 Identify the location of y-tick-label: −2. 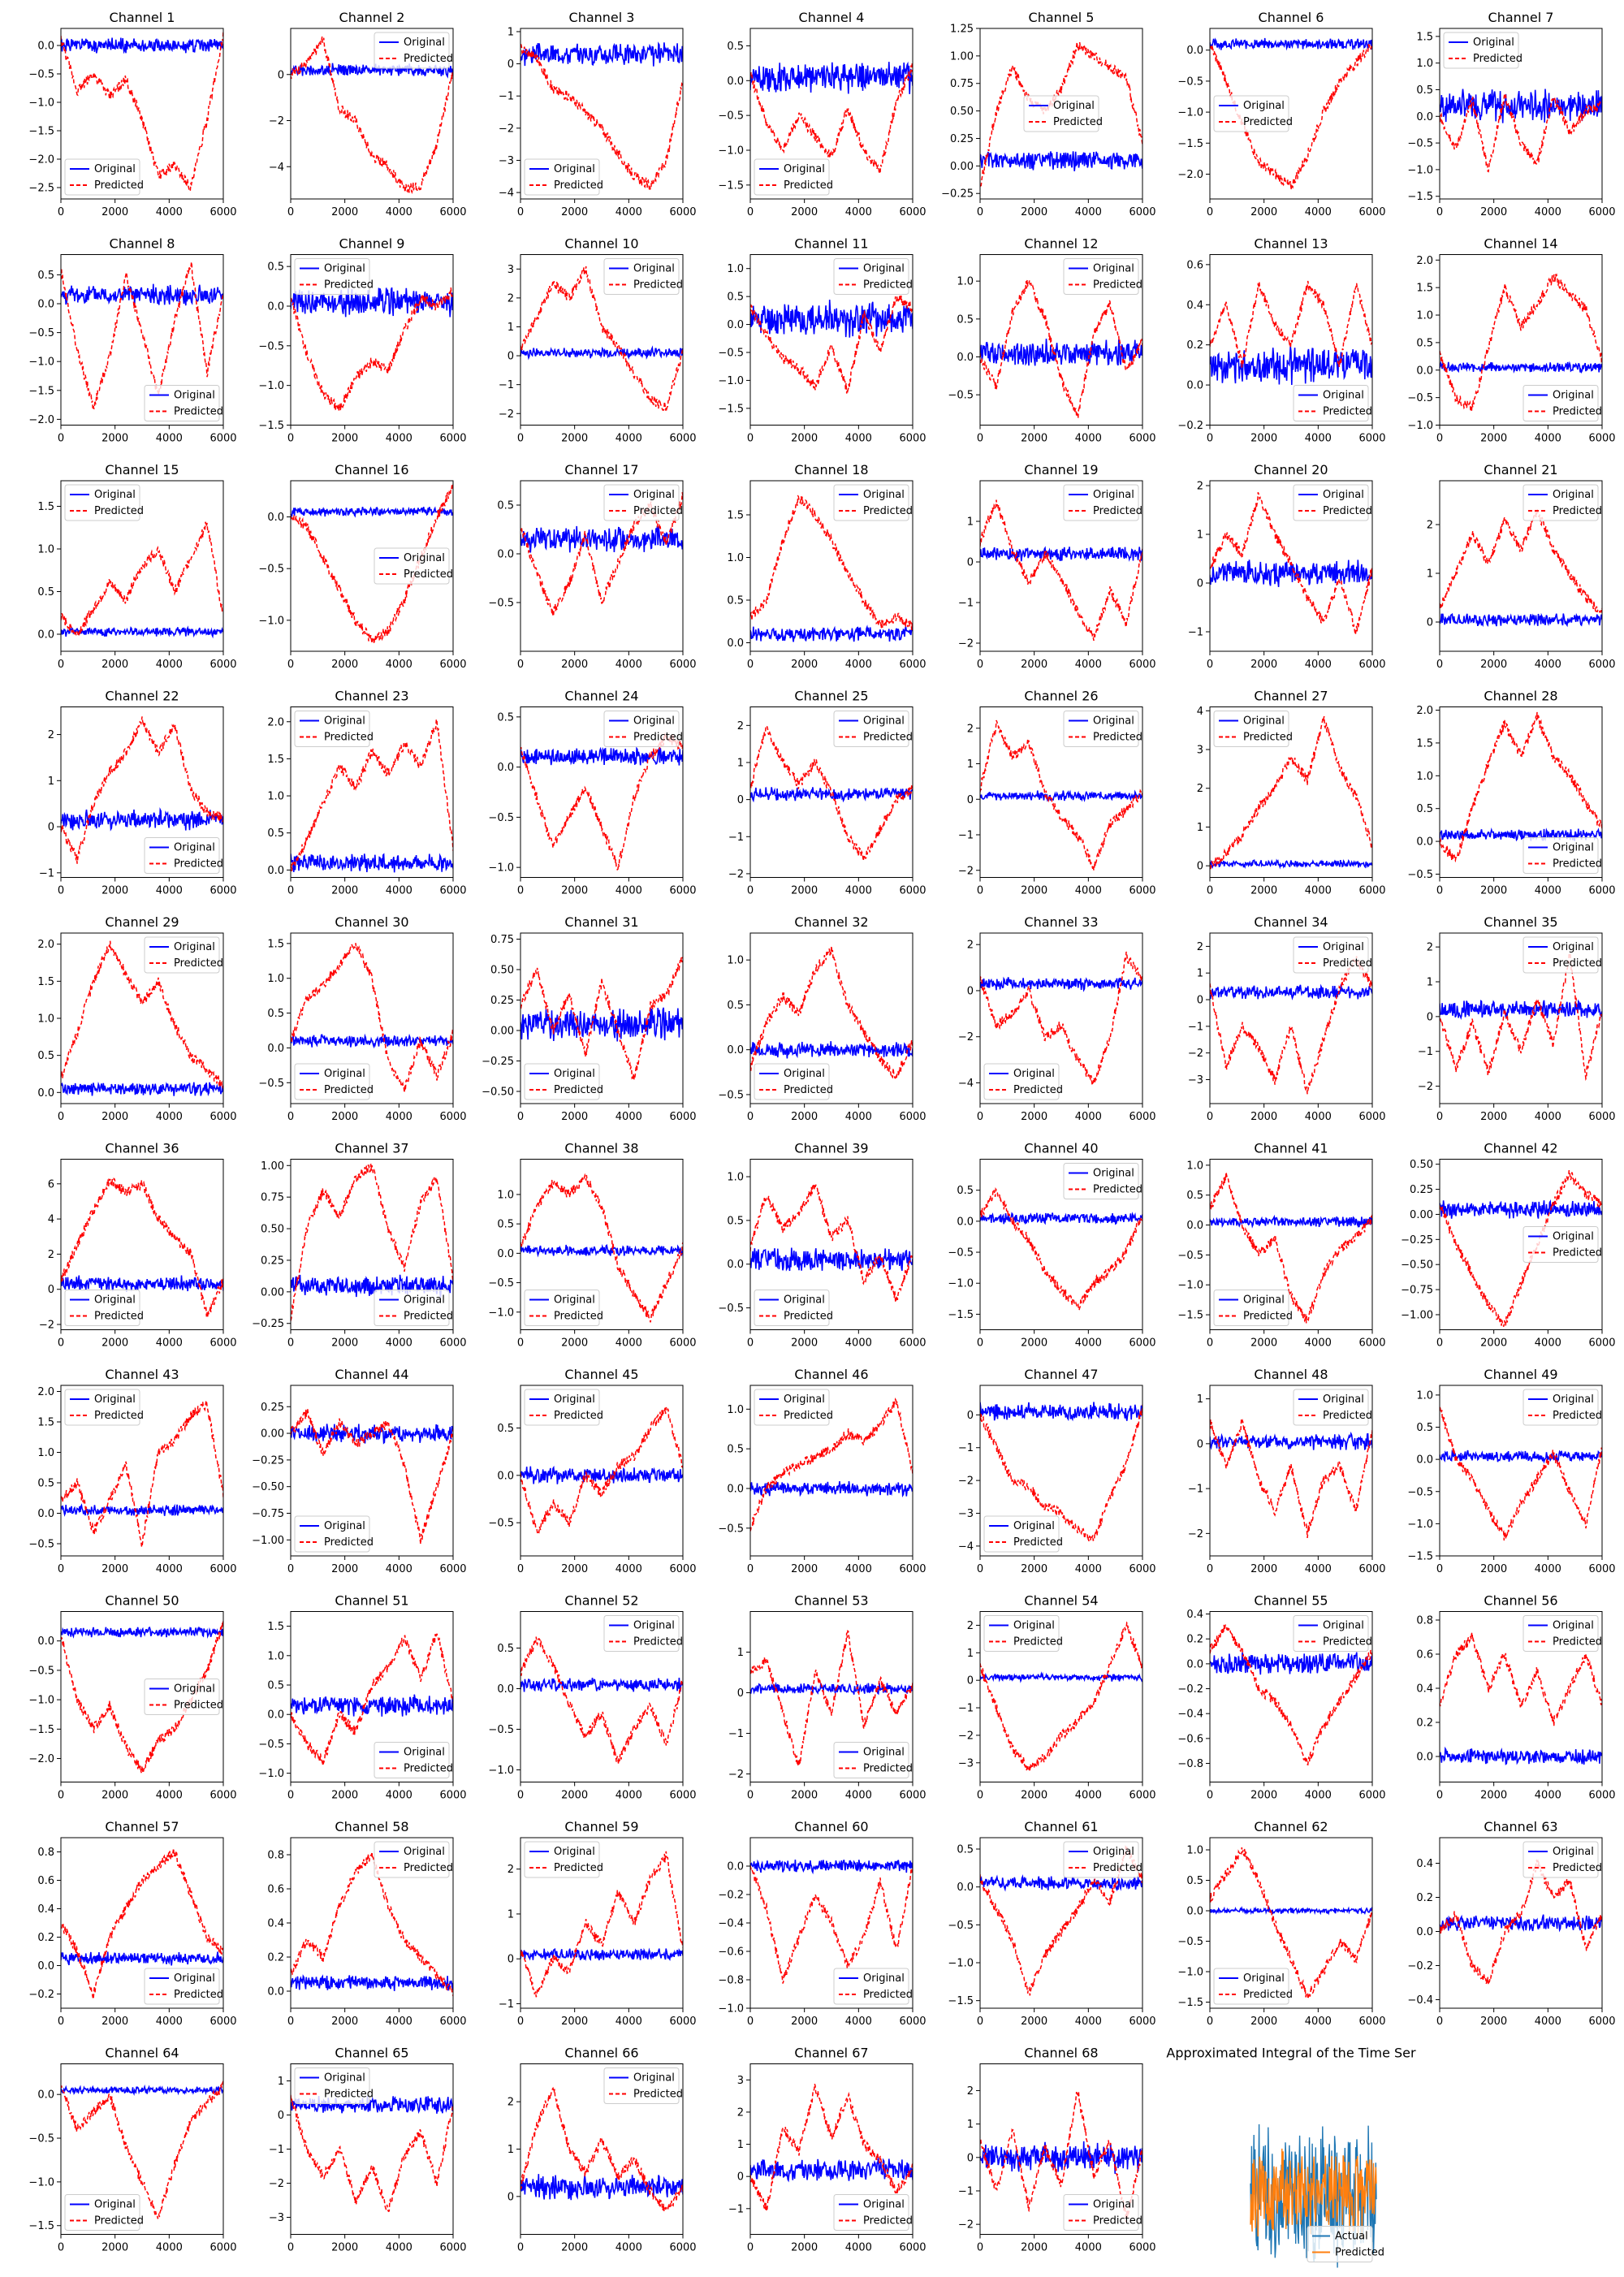
(47, 1326).